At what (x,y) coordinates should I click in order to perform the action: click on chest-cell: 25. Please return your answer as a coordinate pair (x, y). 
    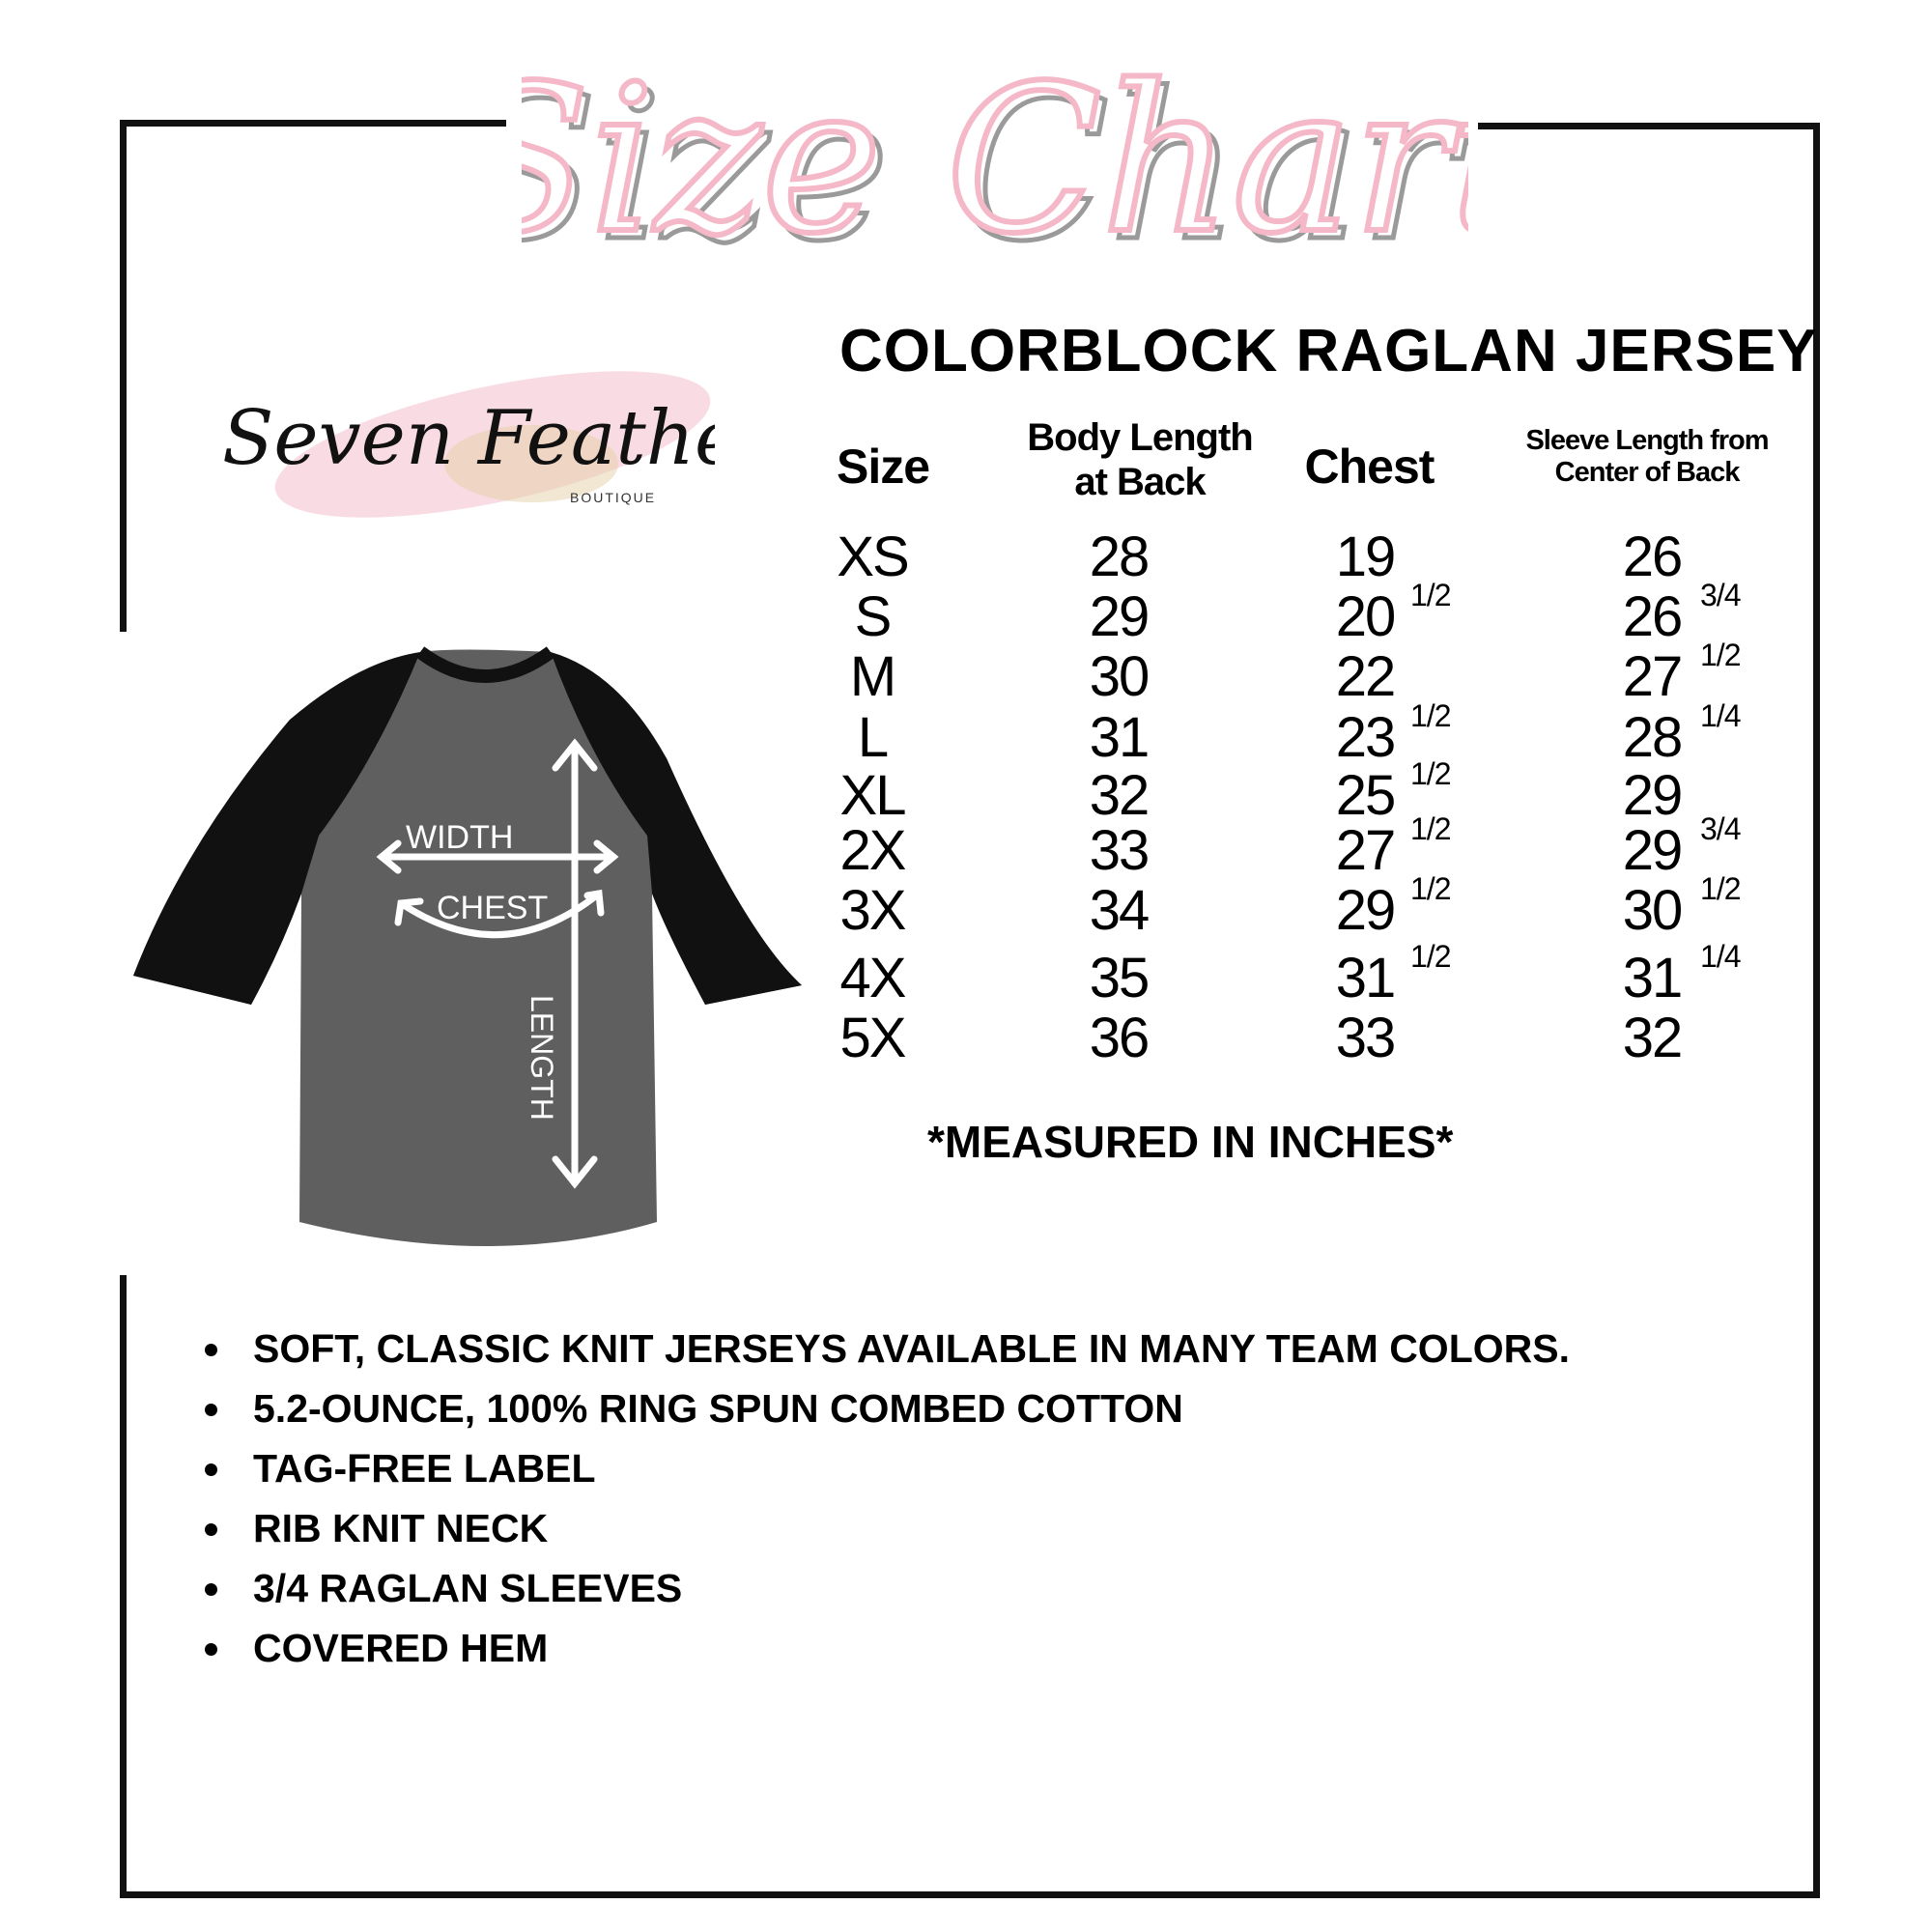
    Looking at the image, I should click on (1366, 795).